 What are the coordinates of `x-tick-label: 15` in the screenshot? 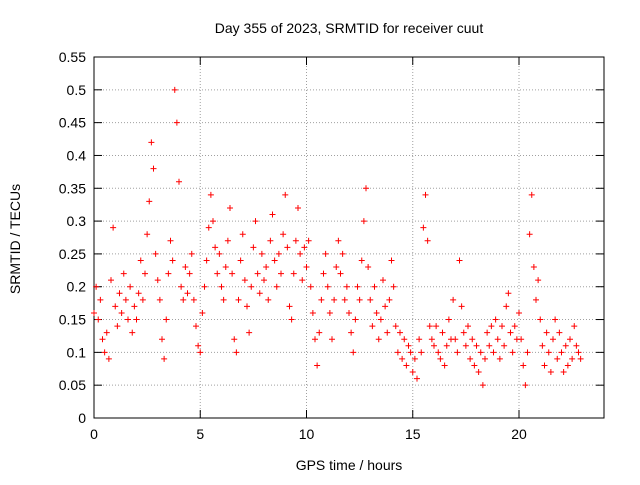 It's located at (413, 434).